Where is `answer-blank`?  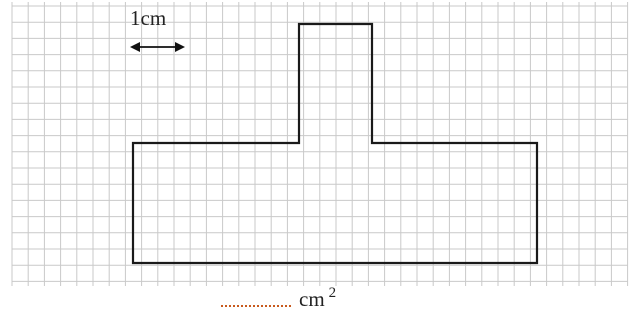 answer-blank is located at coordinates (256, 306).